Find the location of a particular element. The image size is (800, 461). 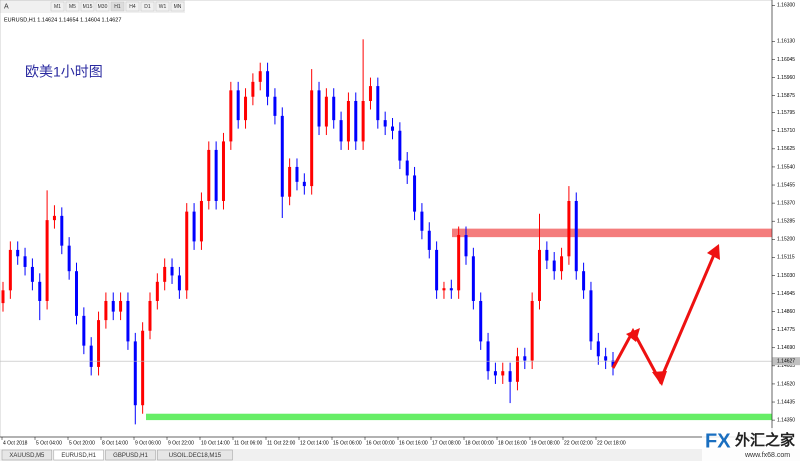

y-tick-label: 1.14690 is located at coordinates (786, 348).